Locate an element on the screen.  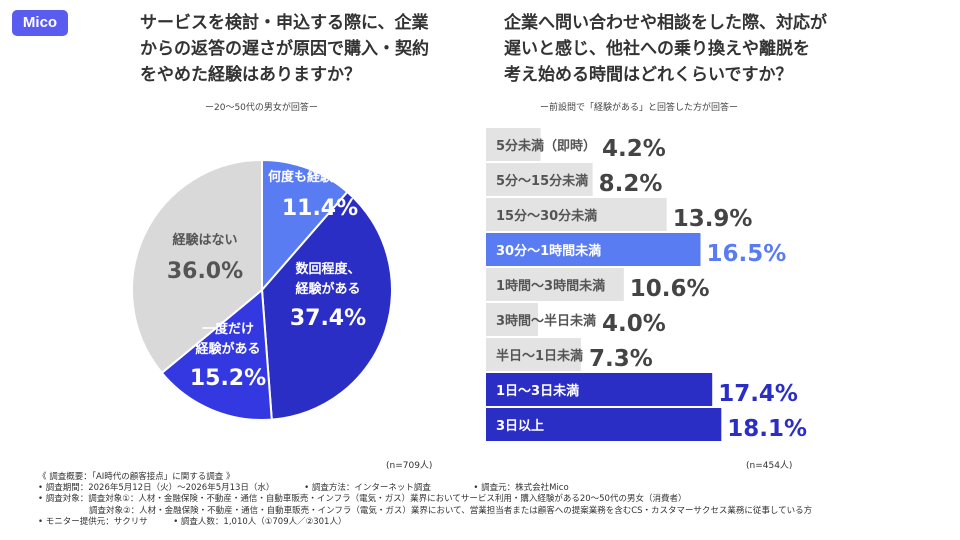
right-subnote: ー前設問で「経験がある」と回答した方が回答ー is located at coordinates (639, 108).